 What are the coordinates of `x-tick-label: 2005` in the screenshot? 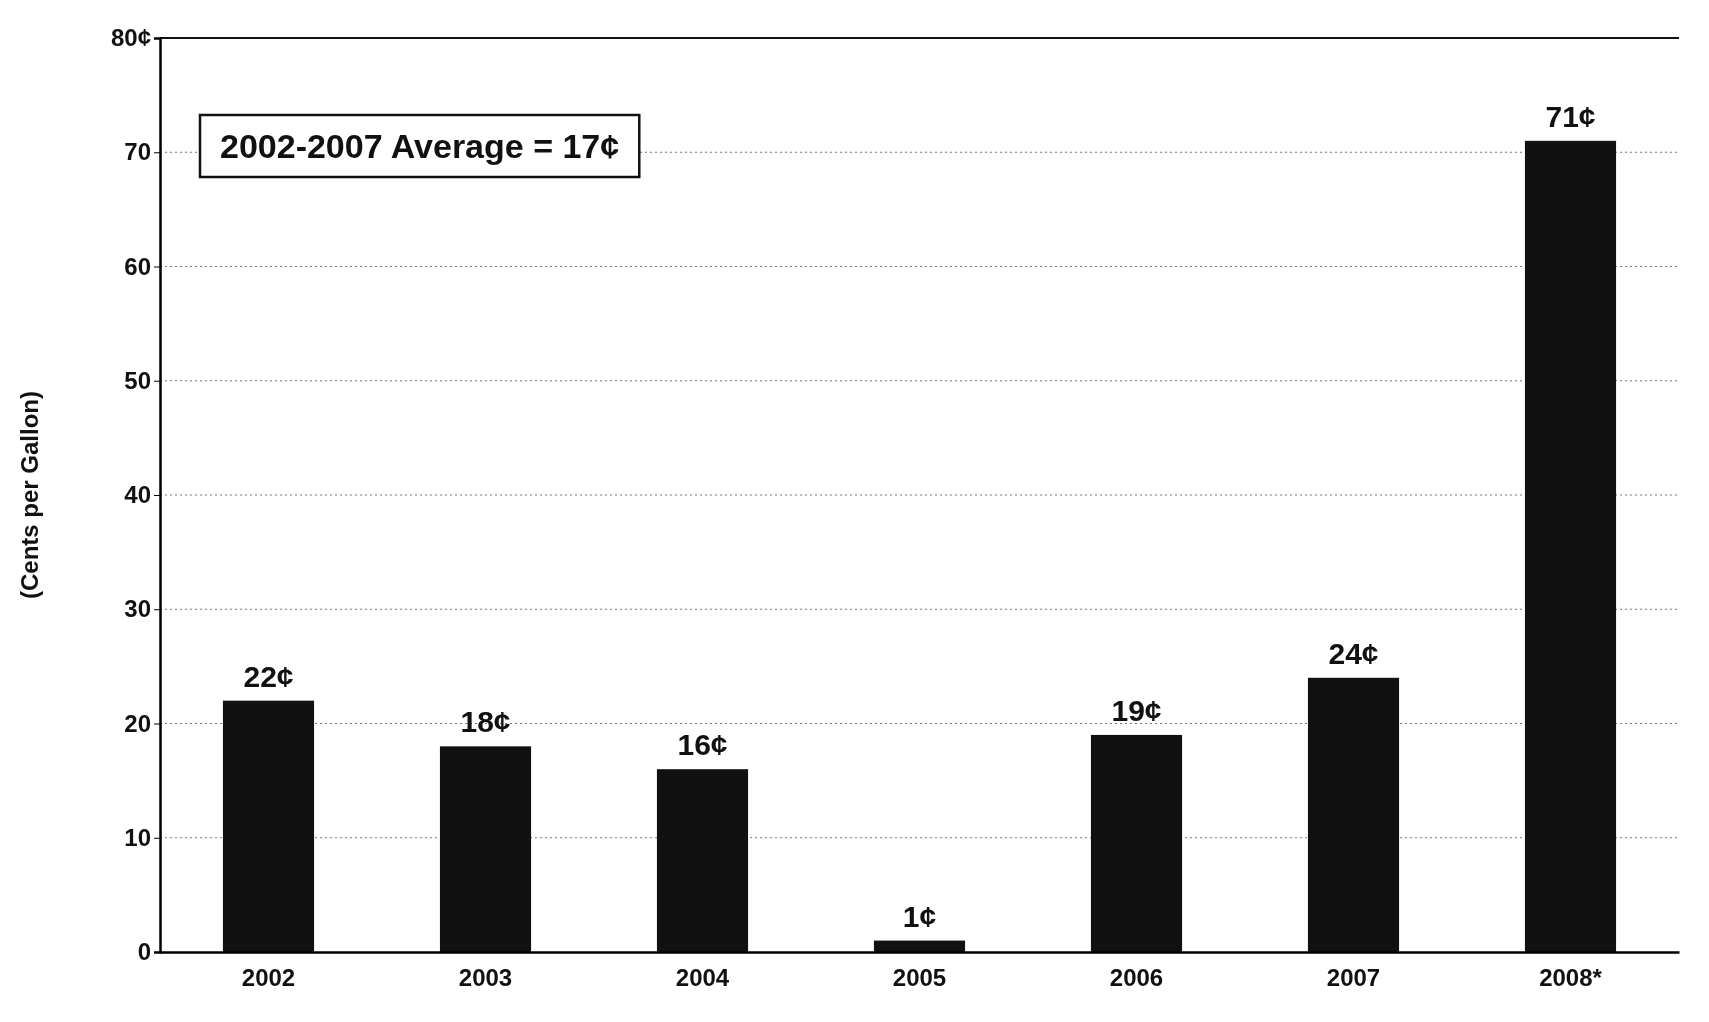 It's located at (919, 978).